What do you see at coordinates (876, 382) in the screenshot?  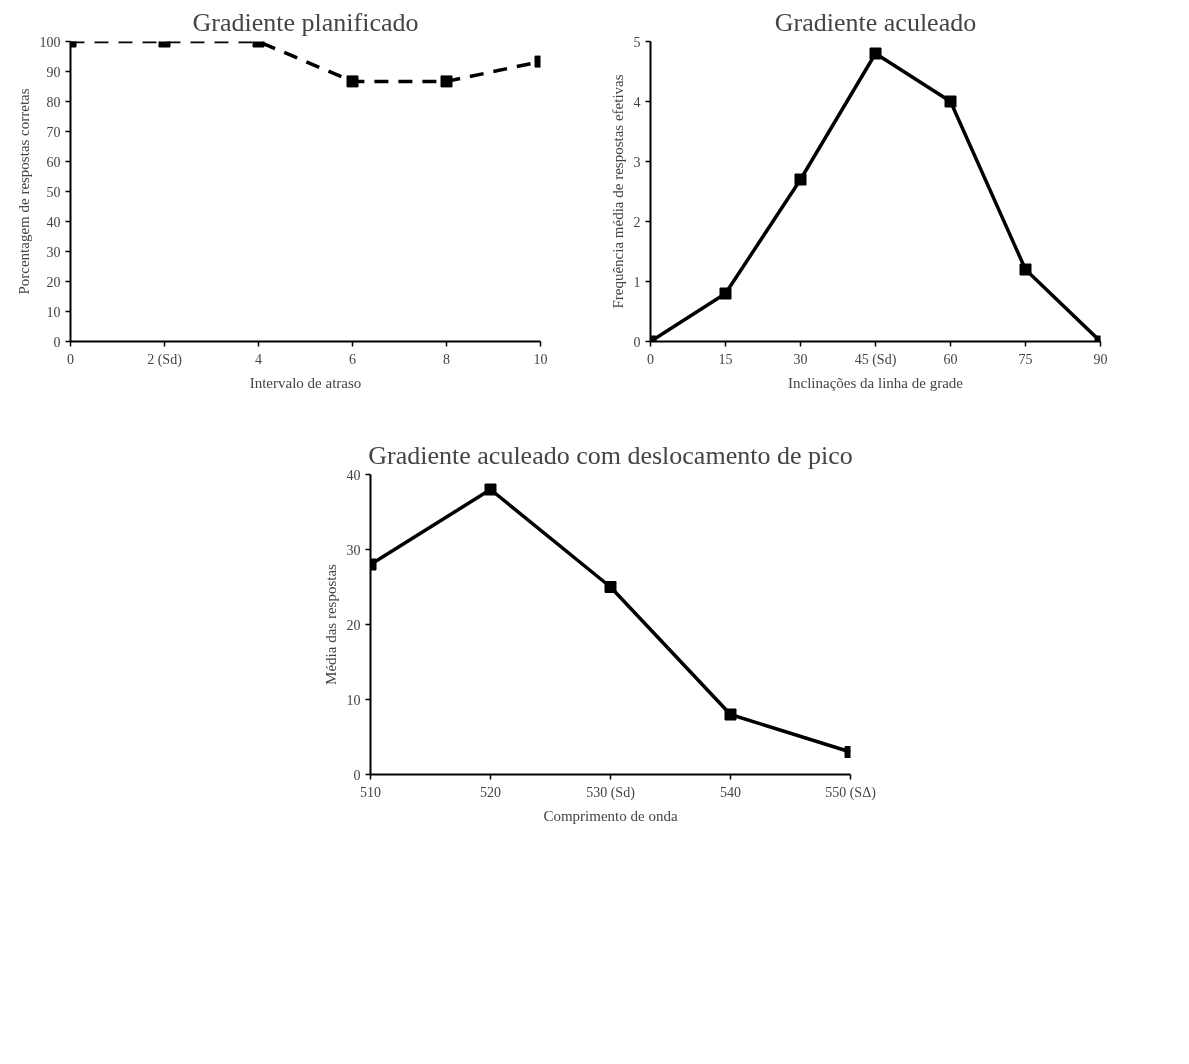 I see `x-axis-title: Inclinações da linha de grade` at bounding box center [876, 382].